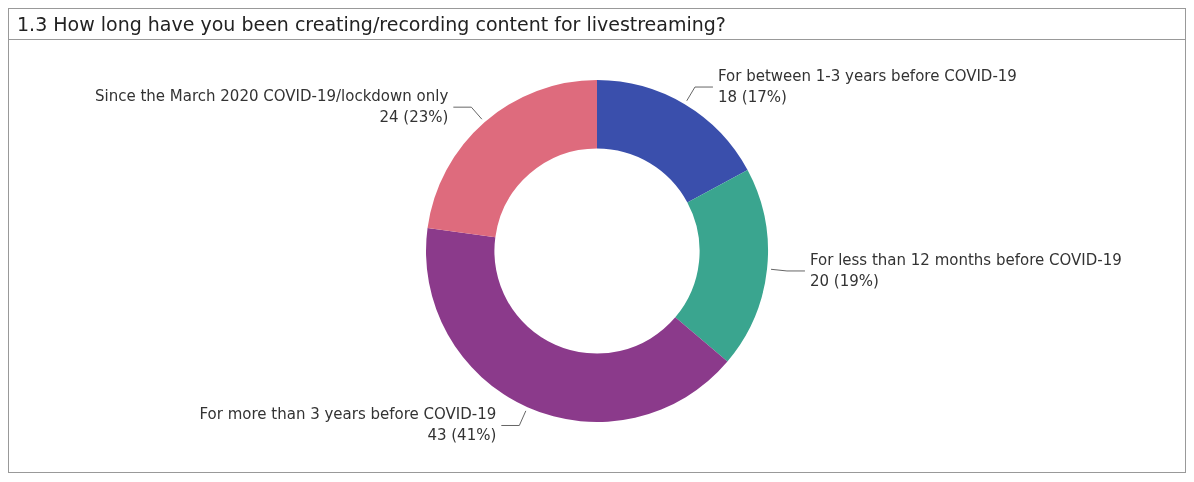  I want to click on data-label: 18 (17%), so click(752, 96).